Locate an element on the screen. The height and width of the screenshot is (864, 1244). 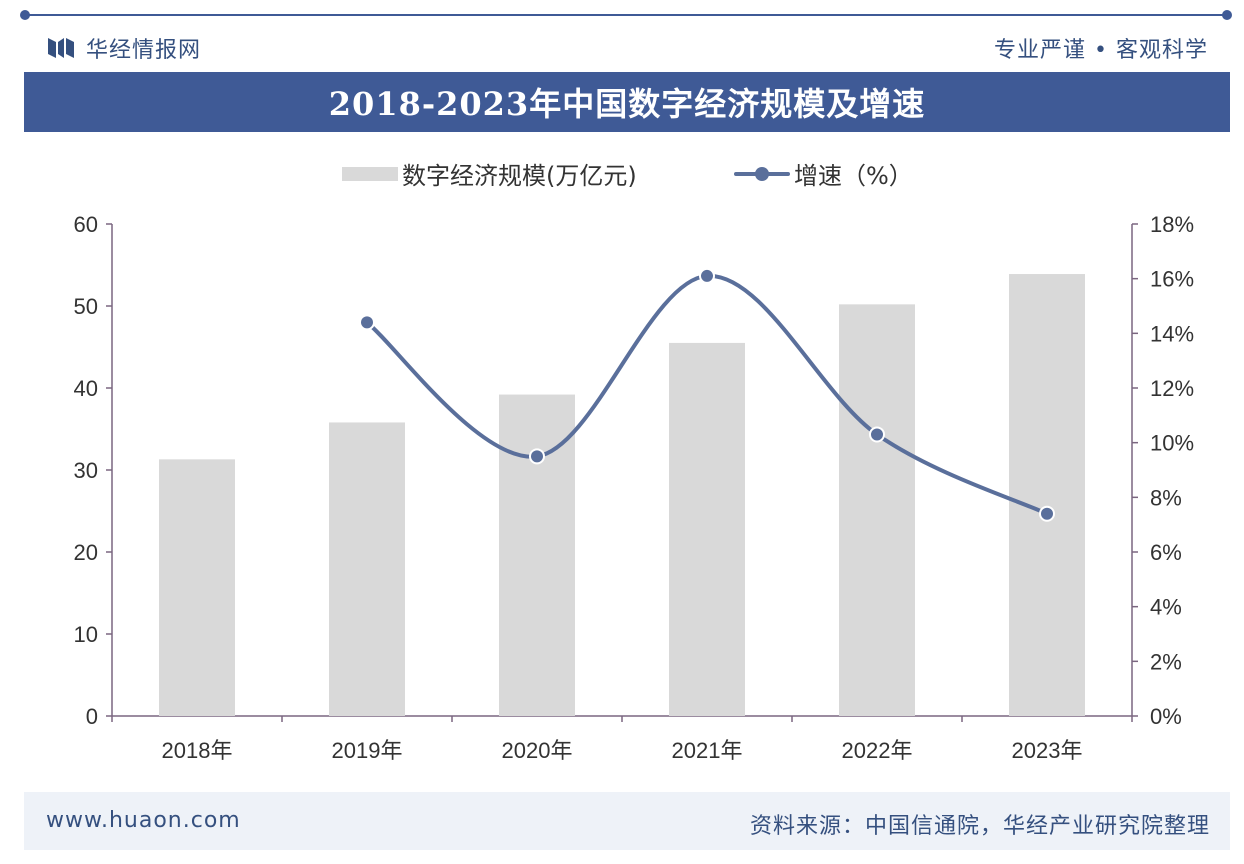
top-rule-dot-left is located at coordinates (25, 15).